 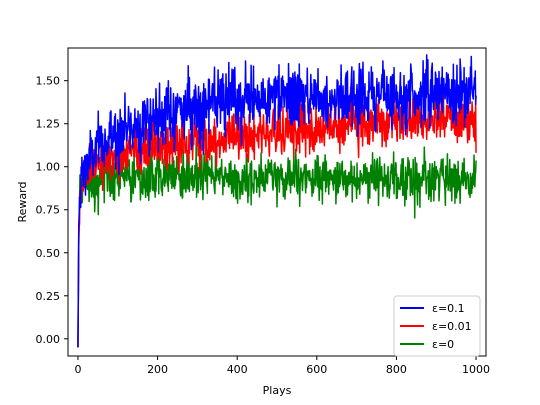 What do you see at coordinates (22, 202) in the screenshot?
I see `y-axis-label: Reward` at bounding box center [22, 202].